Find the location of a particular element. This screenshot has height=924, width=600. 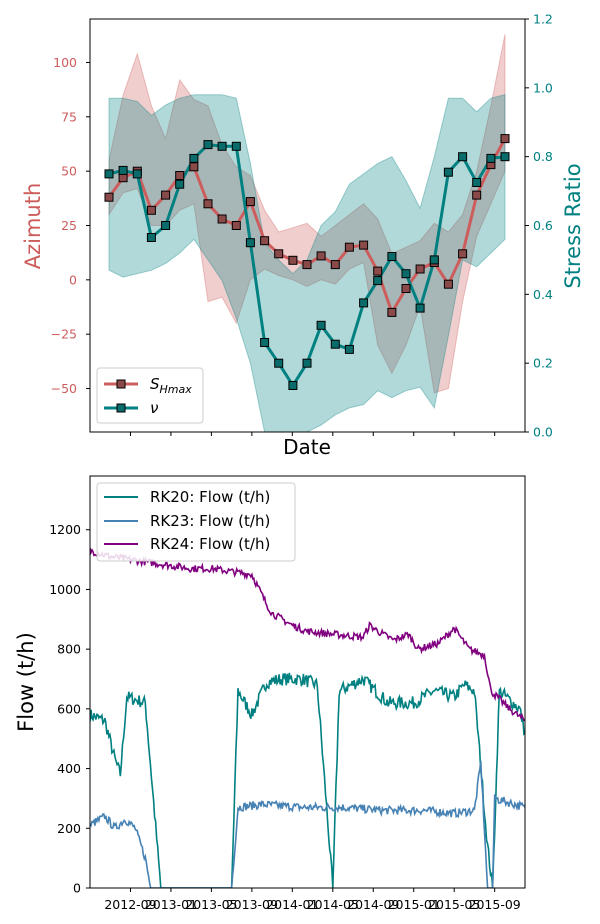

right-tick-label: 1.2 is located at coordinates (543, 19).